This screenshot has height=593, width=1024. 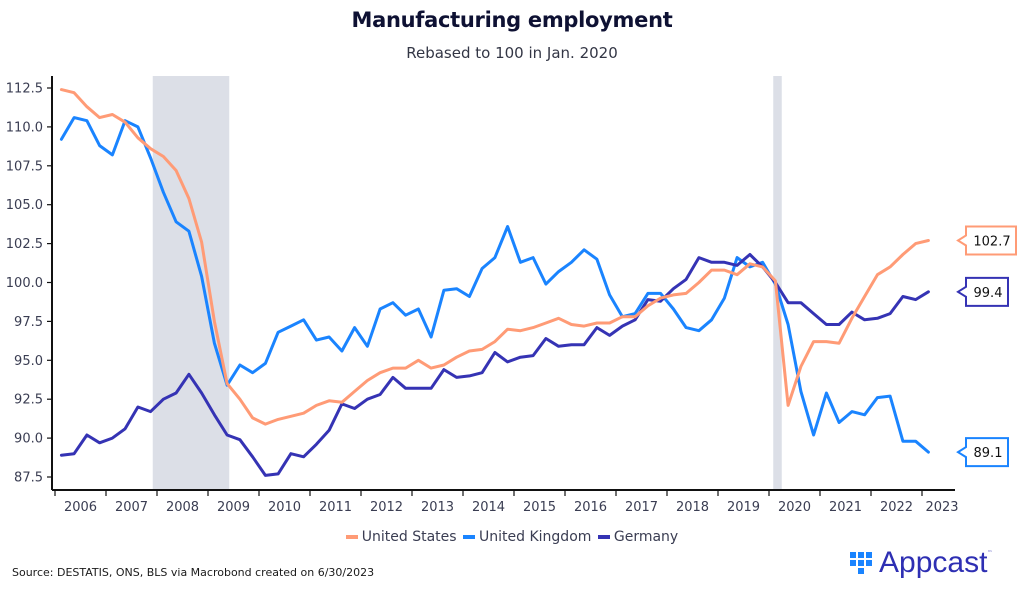 What do you see at coordinates (24, 244) in the screenshot?
I see `y-tick-label: 102.5` at bounding box center [24, 244].